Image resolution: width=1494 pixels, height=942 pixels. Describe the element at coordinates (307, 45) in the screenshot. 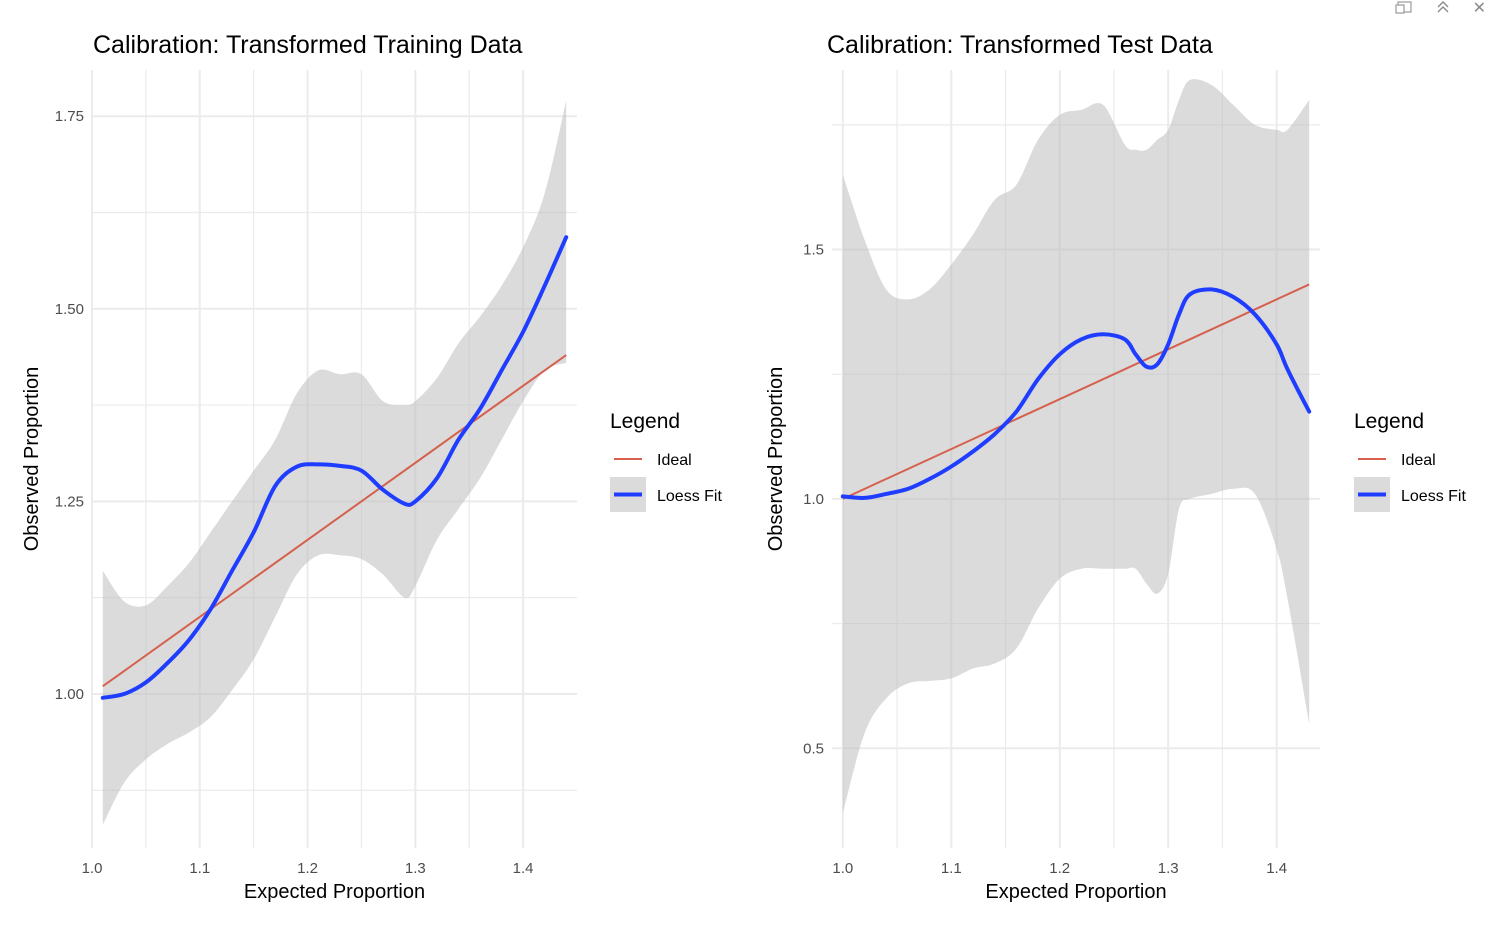

I see `chart-title: Calibration: Transformed Training Data` at that location.